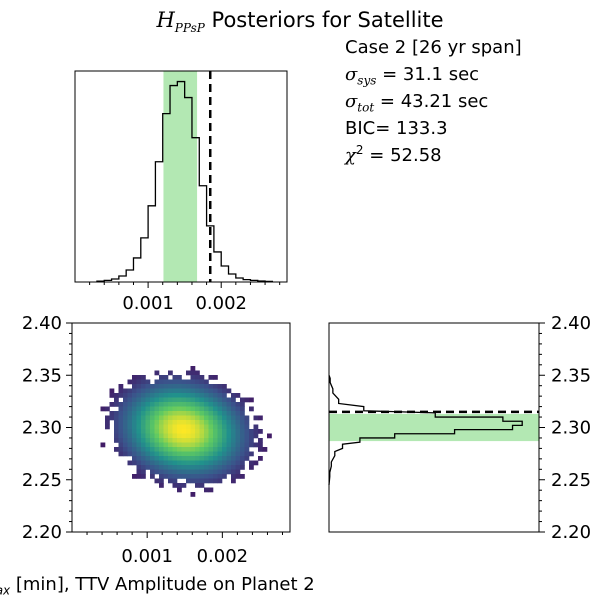 The image size is (600, 600). What do you see at coordinates (324, 20) in the screenshot?
I see `title-text: Posteriors for Satellite` at bounding box center [324, 20].